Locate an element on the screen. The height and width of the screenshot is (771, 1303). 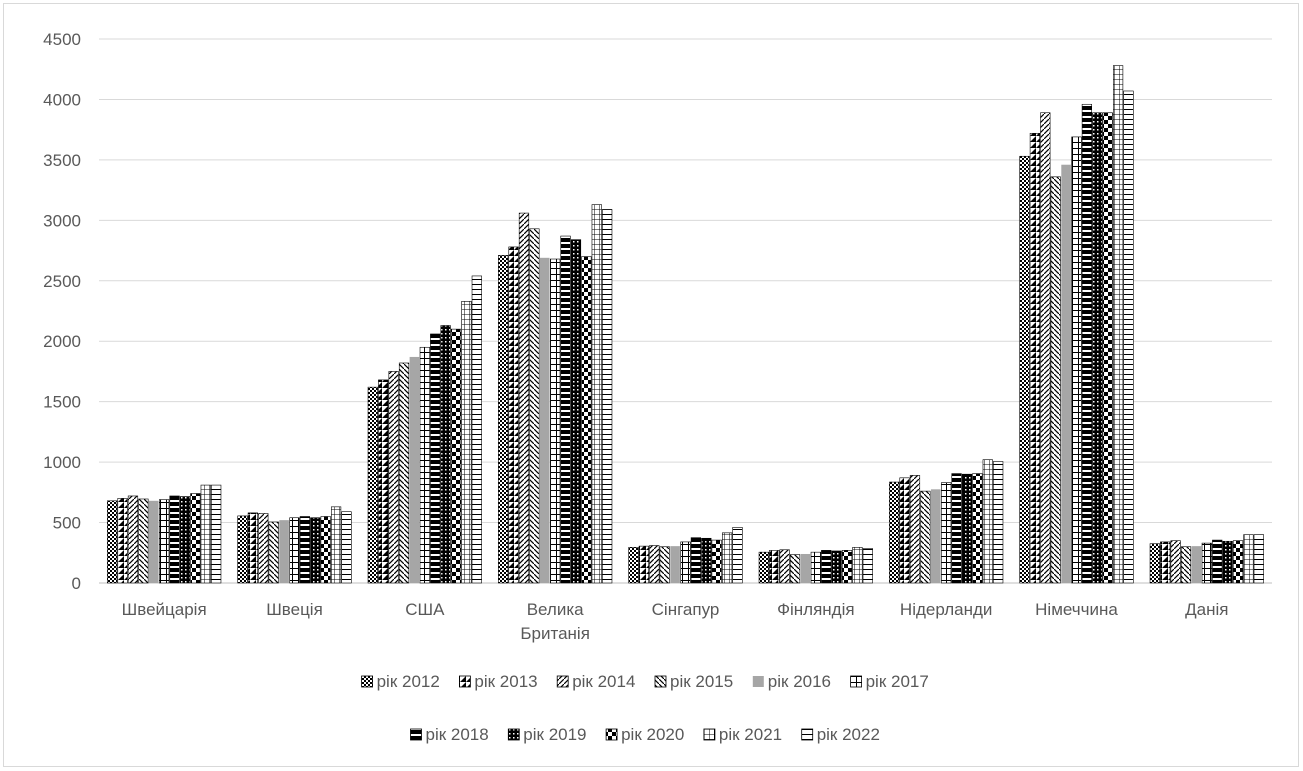
legend-item: рік 2018 is located at coordinates (449, 734).